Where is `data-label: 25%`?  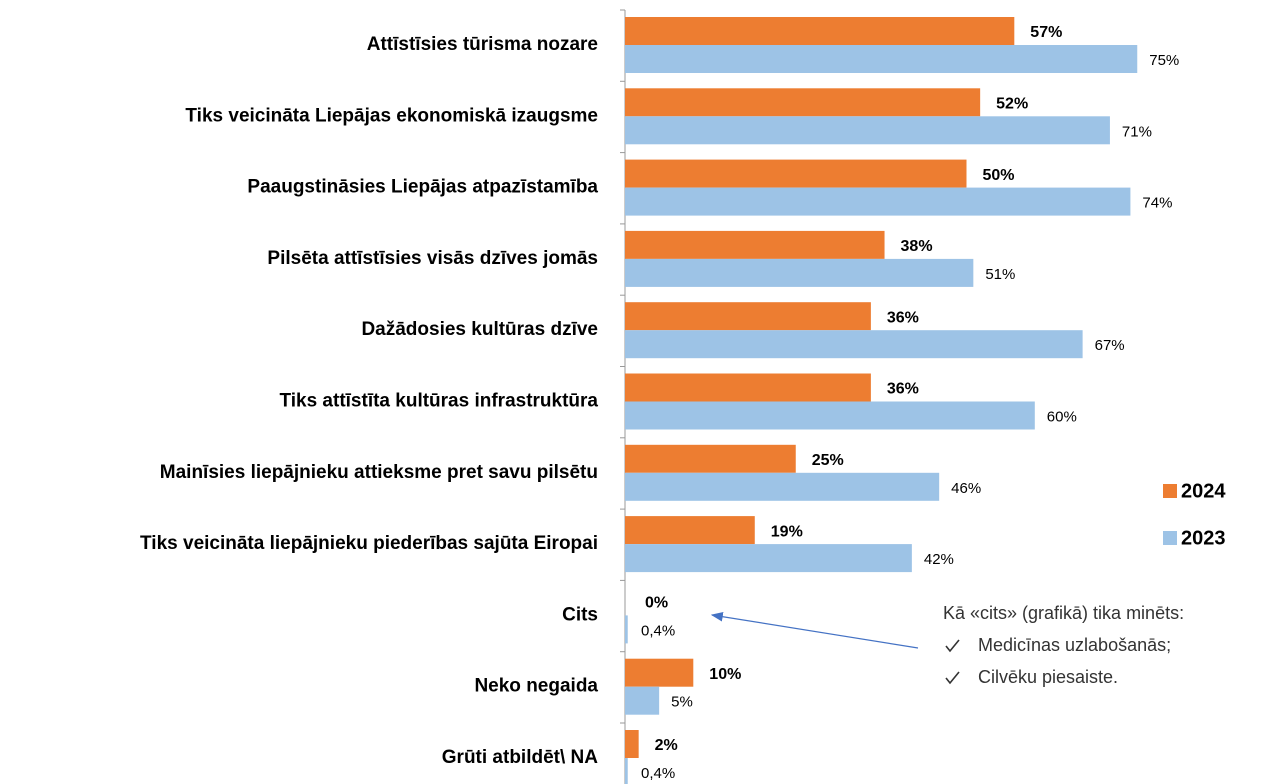
data-label: 25% is located at coordinates (828, 460).